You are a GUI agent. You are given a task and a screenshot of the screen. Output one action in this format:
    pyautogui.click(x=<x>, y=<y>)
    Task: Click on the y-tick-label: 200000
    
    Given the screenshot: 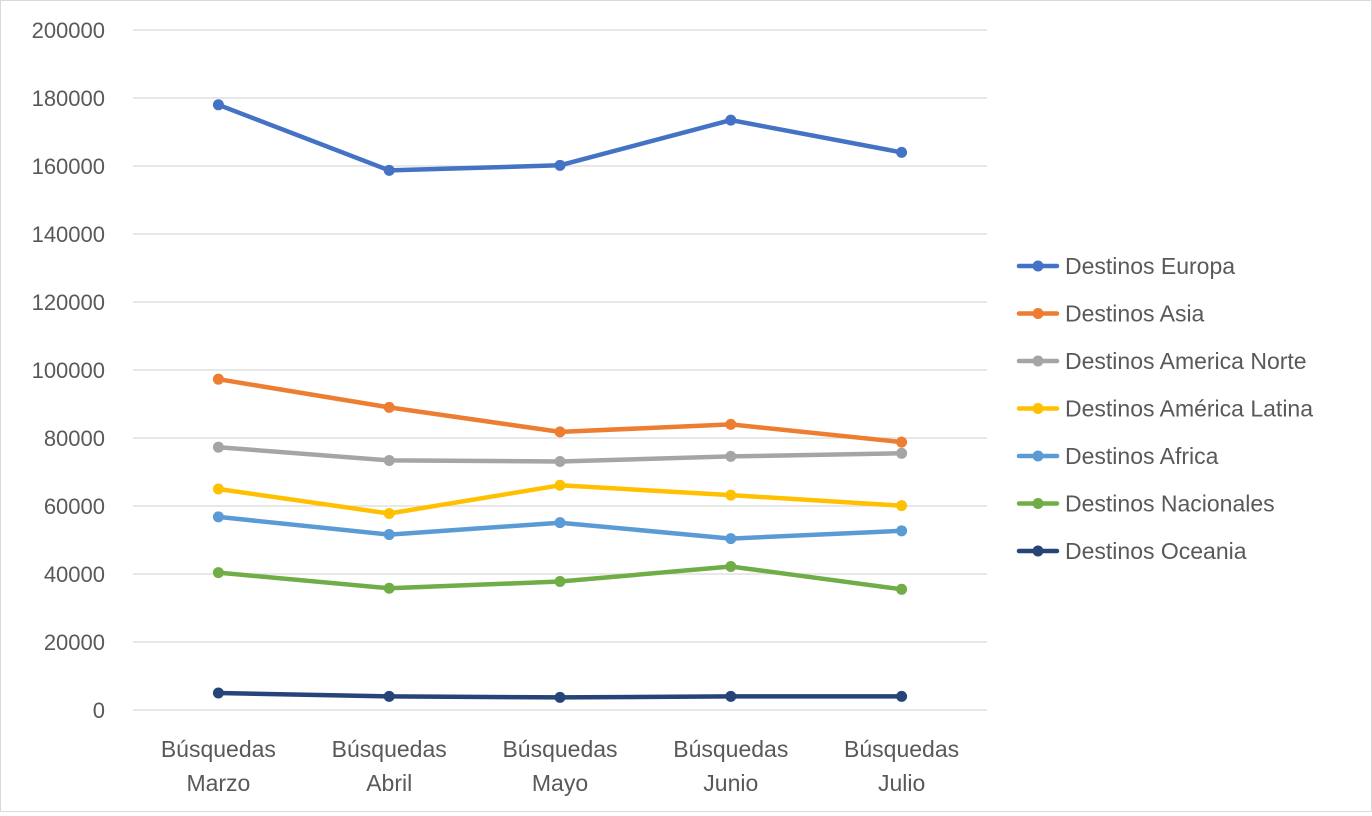 What is the action you would take?
    pyautogui.click(x=68, y=30)
    